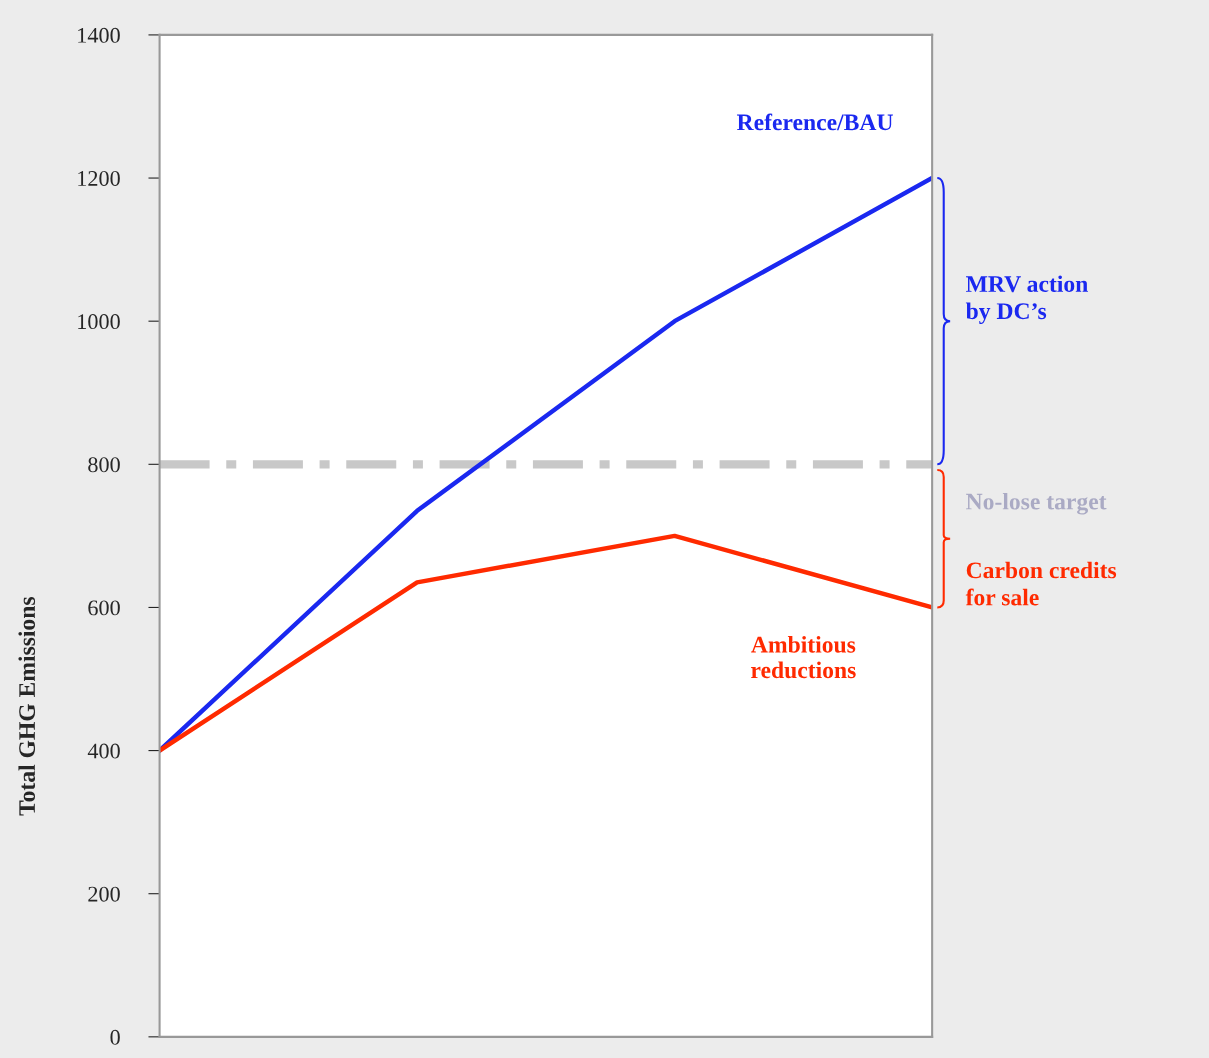  What do you see at coordinates (27, 706) in the screenshot?
I see `y-axis-title: Total GHG Emissions` at bounding box center [27, 706].